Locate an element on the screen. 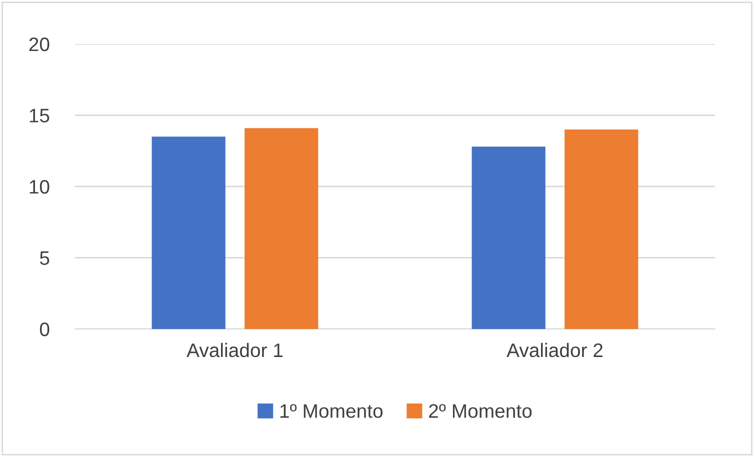 The width and height of the screenshot is (754, 457). y-tick-label: 20 is located at coordinates (39, 44).